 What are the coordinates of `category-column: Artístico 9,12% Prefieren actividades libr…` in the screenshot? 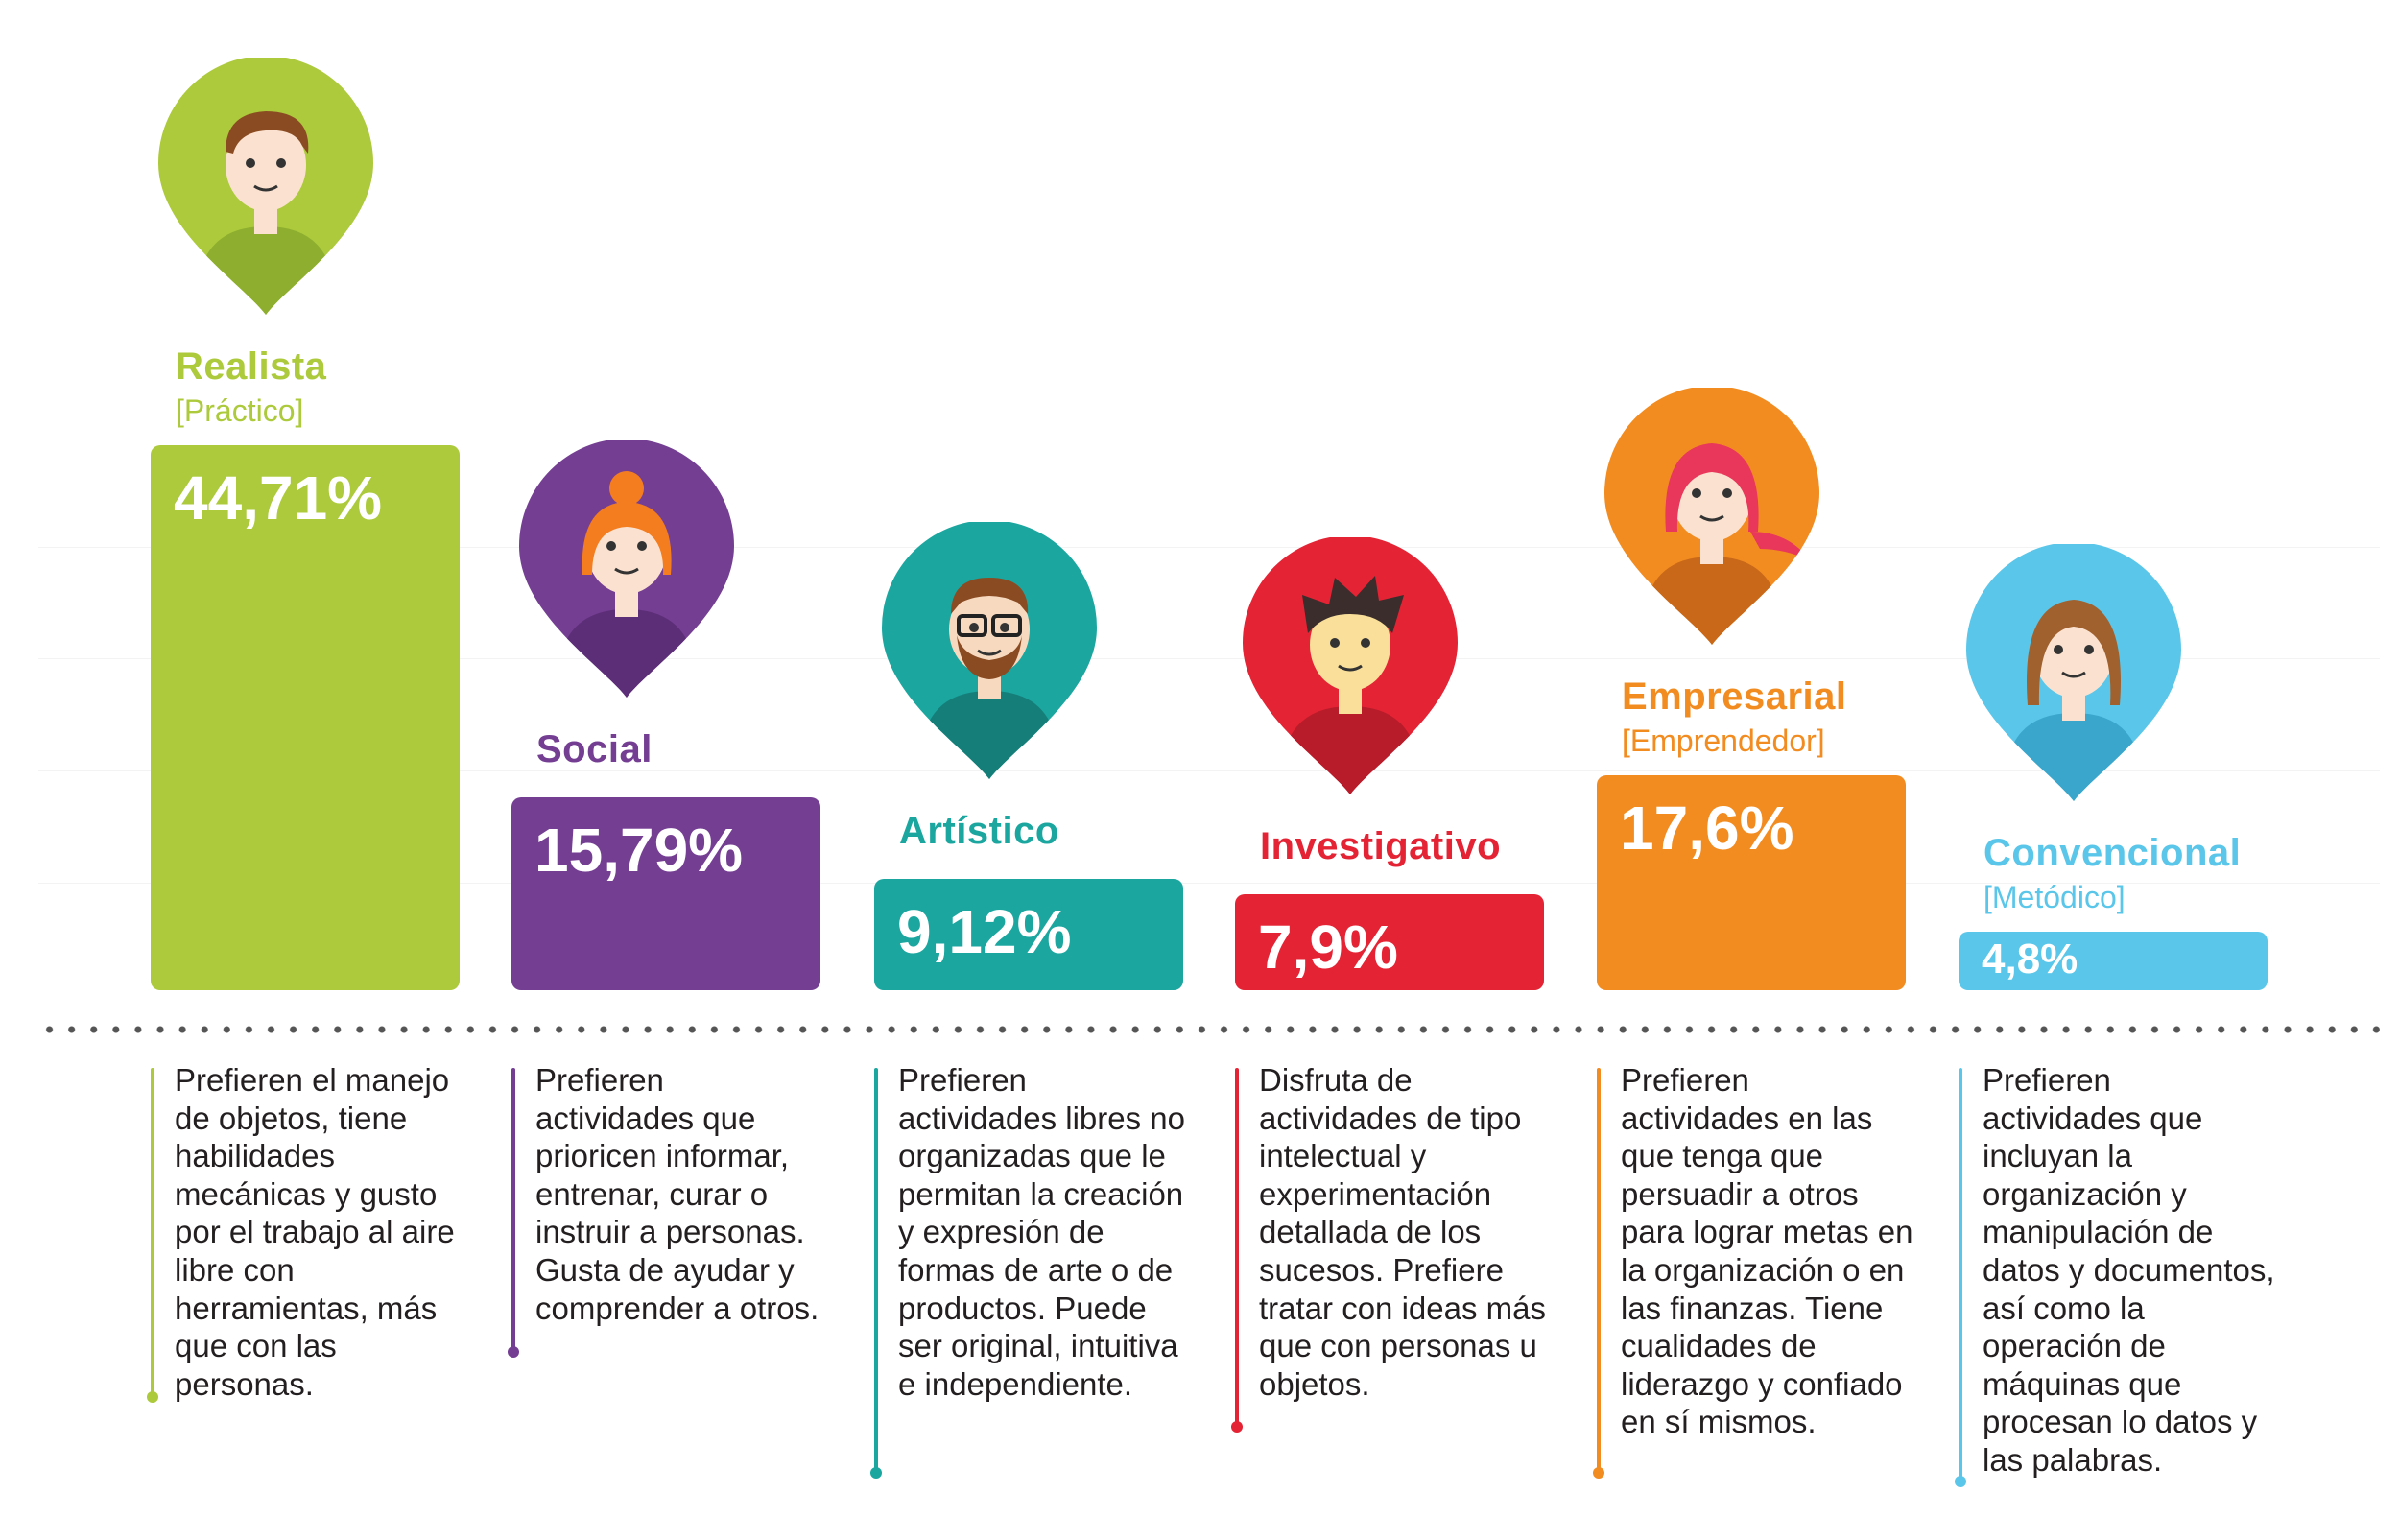 It's located at (1030, 770).